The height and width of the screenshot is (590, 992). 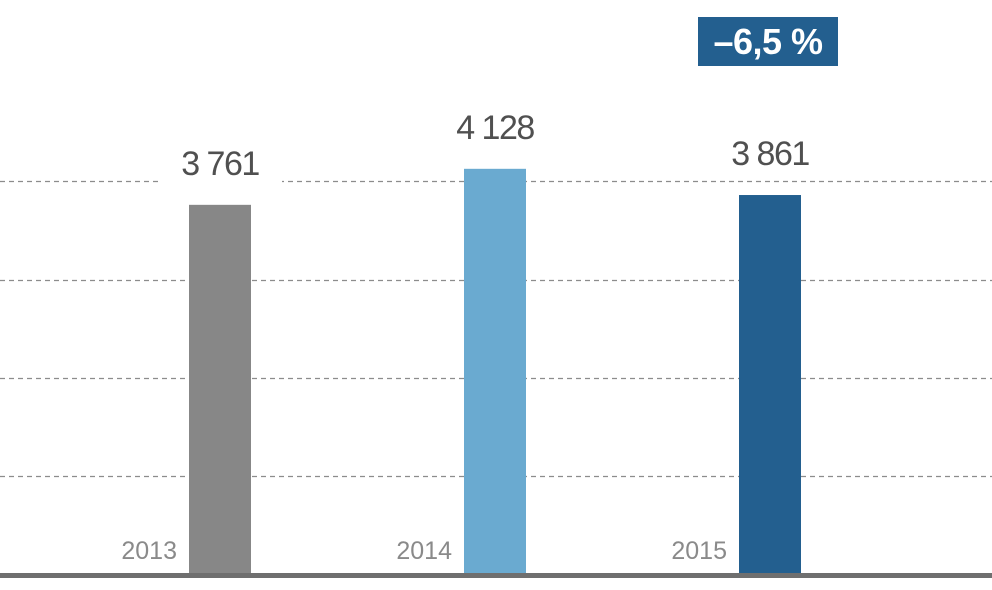 I want to click on bar-2014, so click(x=495, y=371).